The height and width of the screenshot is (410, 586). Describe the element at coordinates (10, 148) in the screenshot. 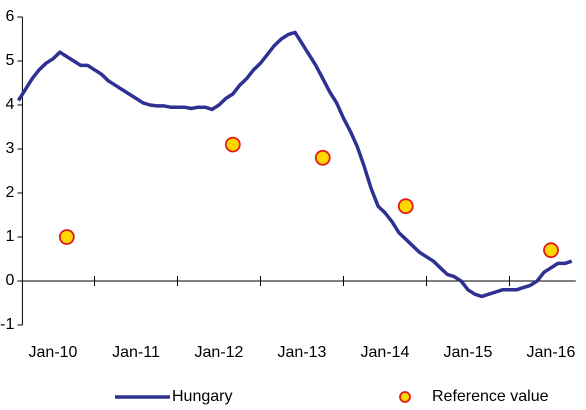

I see `y-tick-label: 3` at that location.